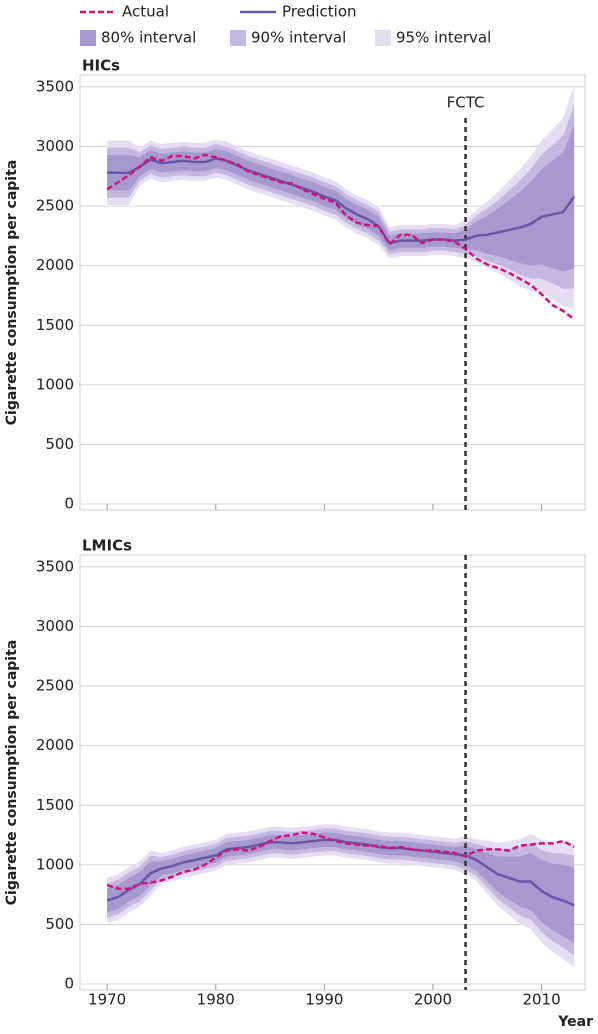 The height and width of the screenshot is (1034, 598). What do you see at coordinates (107, 1000) in the screenshot?
I see `x-tick-label: 1970` at bounding box center [107, 1000].